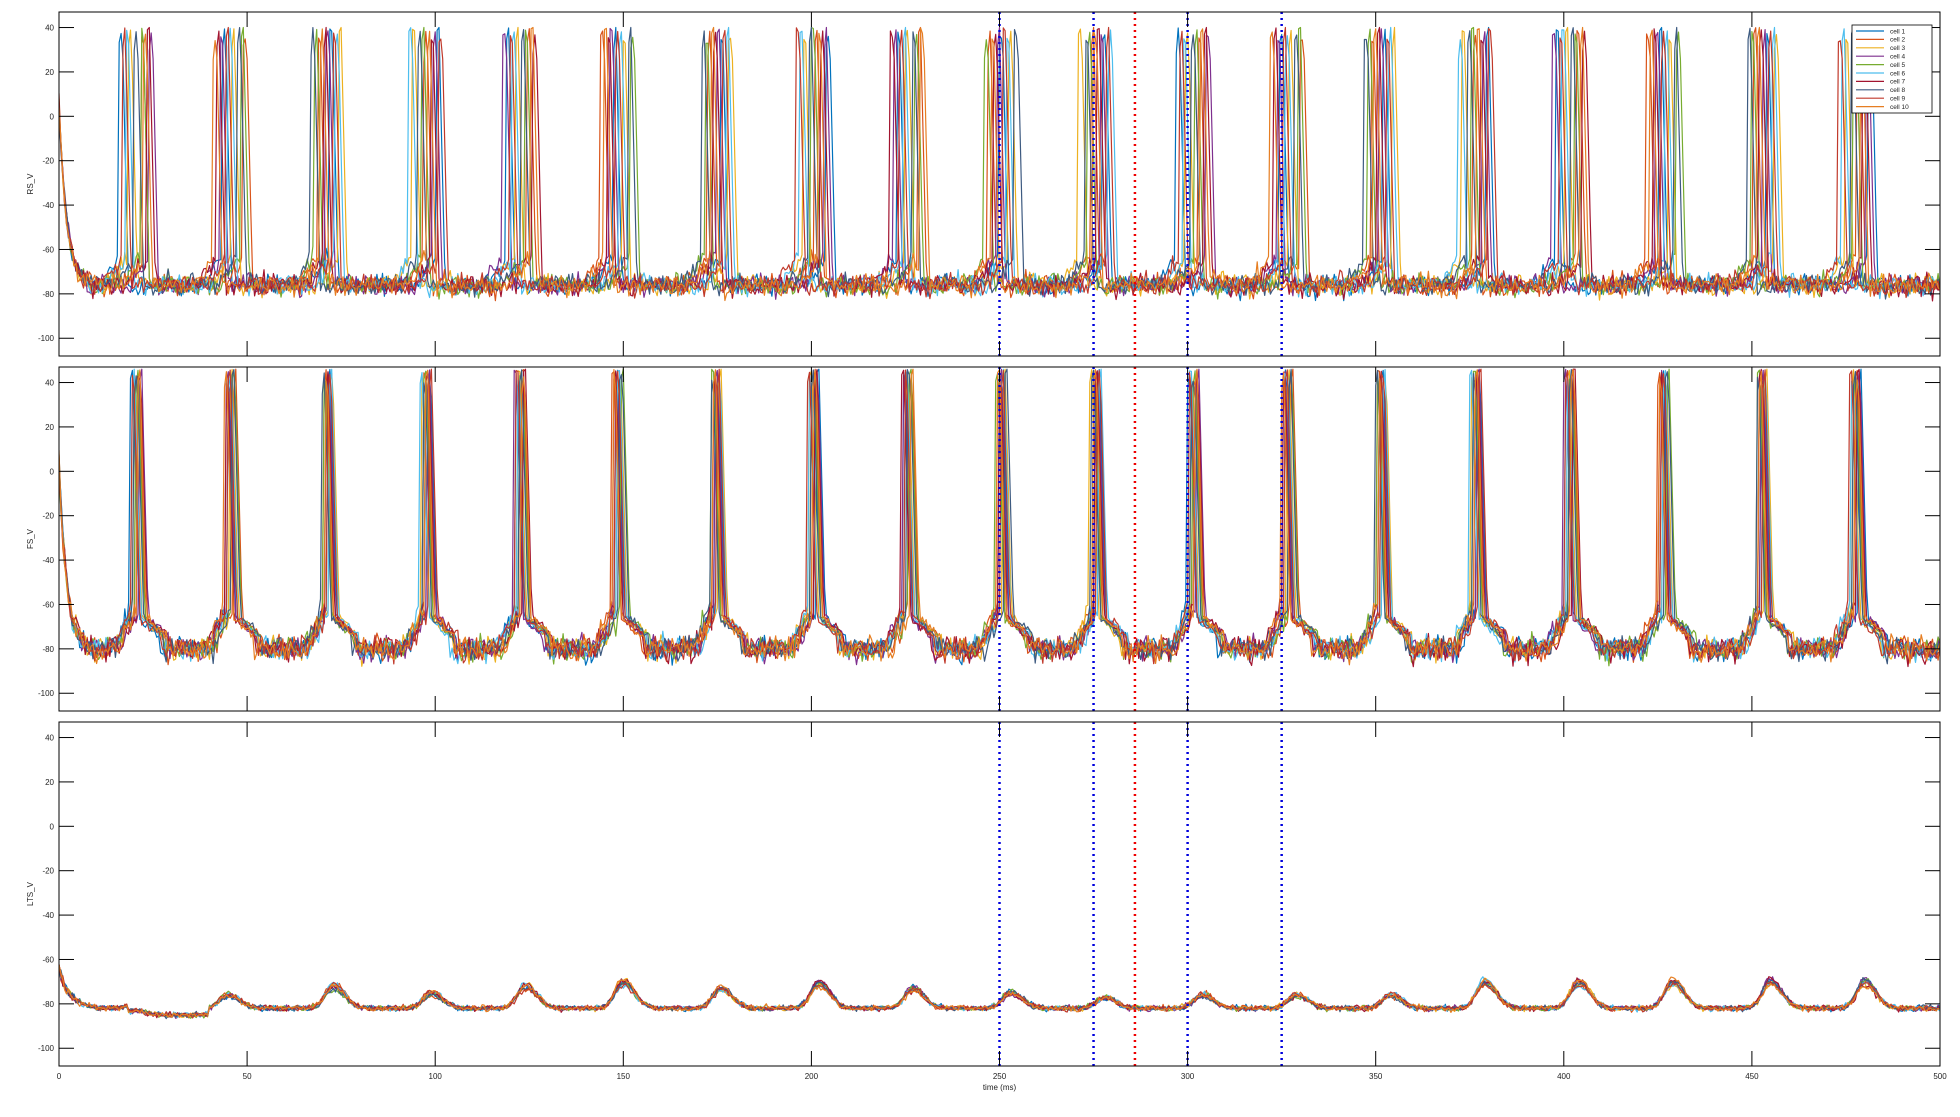  Describe the element at coordinates (1000, 1087) in the screenshot. I see `x-axis-label: time (ms)` at that location.